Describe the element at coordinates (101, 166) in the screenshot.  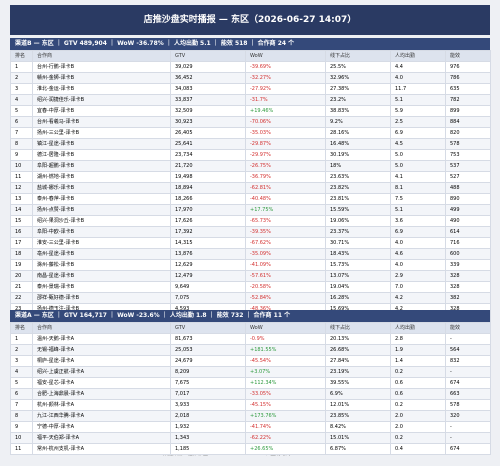
I see `cell: 阜阳-超鹏-泽卡B` at that location.